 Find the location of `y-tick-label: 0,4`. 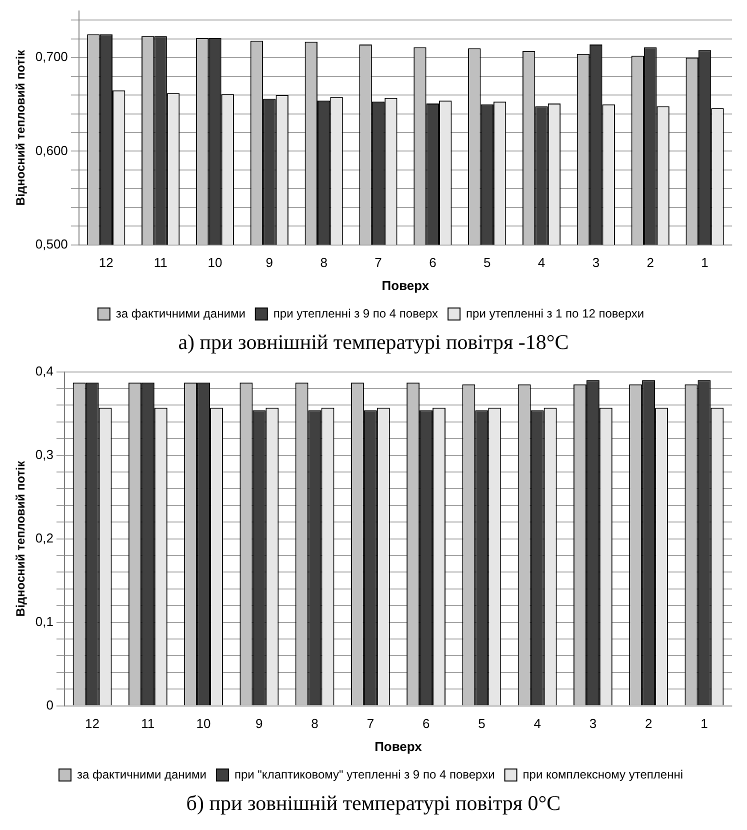

y-tick-label: 0,4 is located at coordinates (44, 370).